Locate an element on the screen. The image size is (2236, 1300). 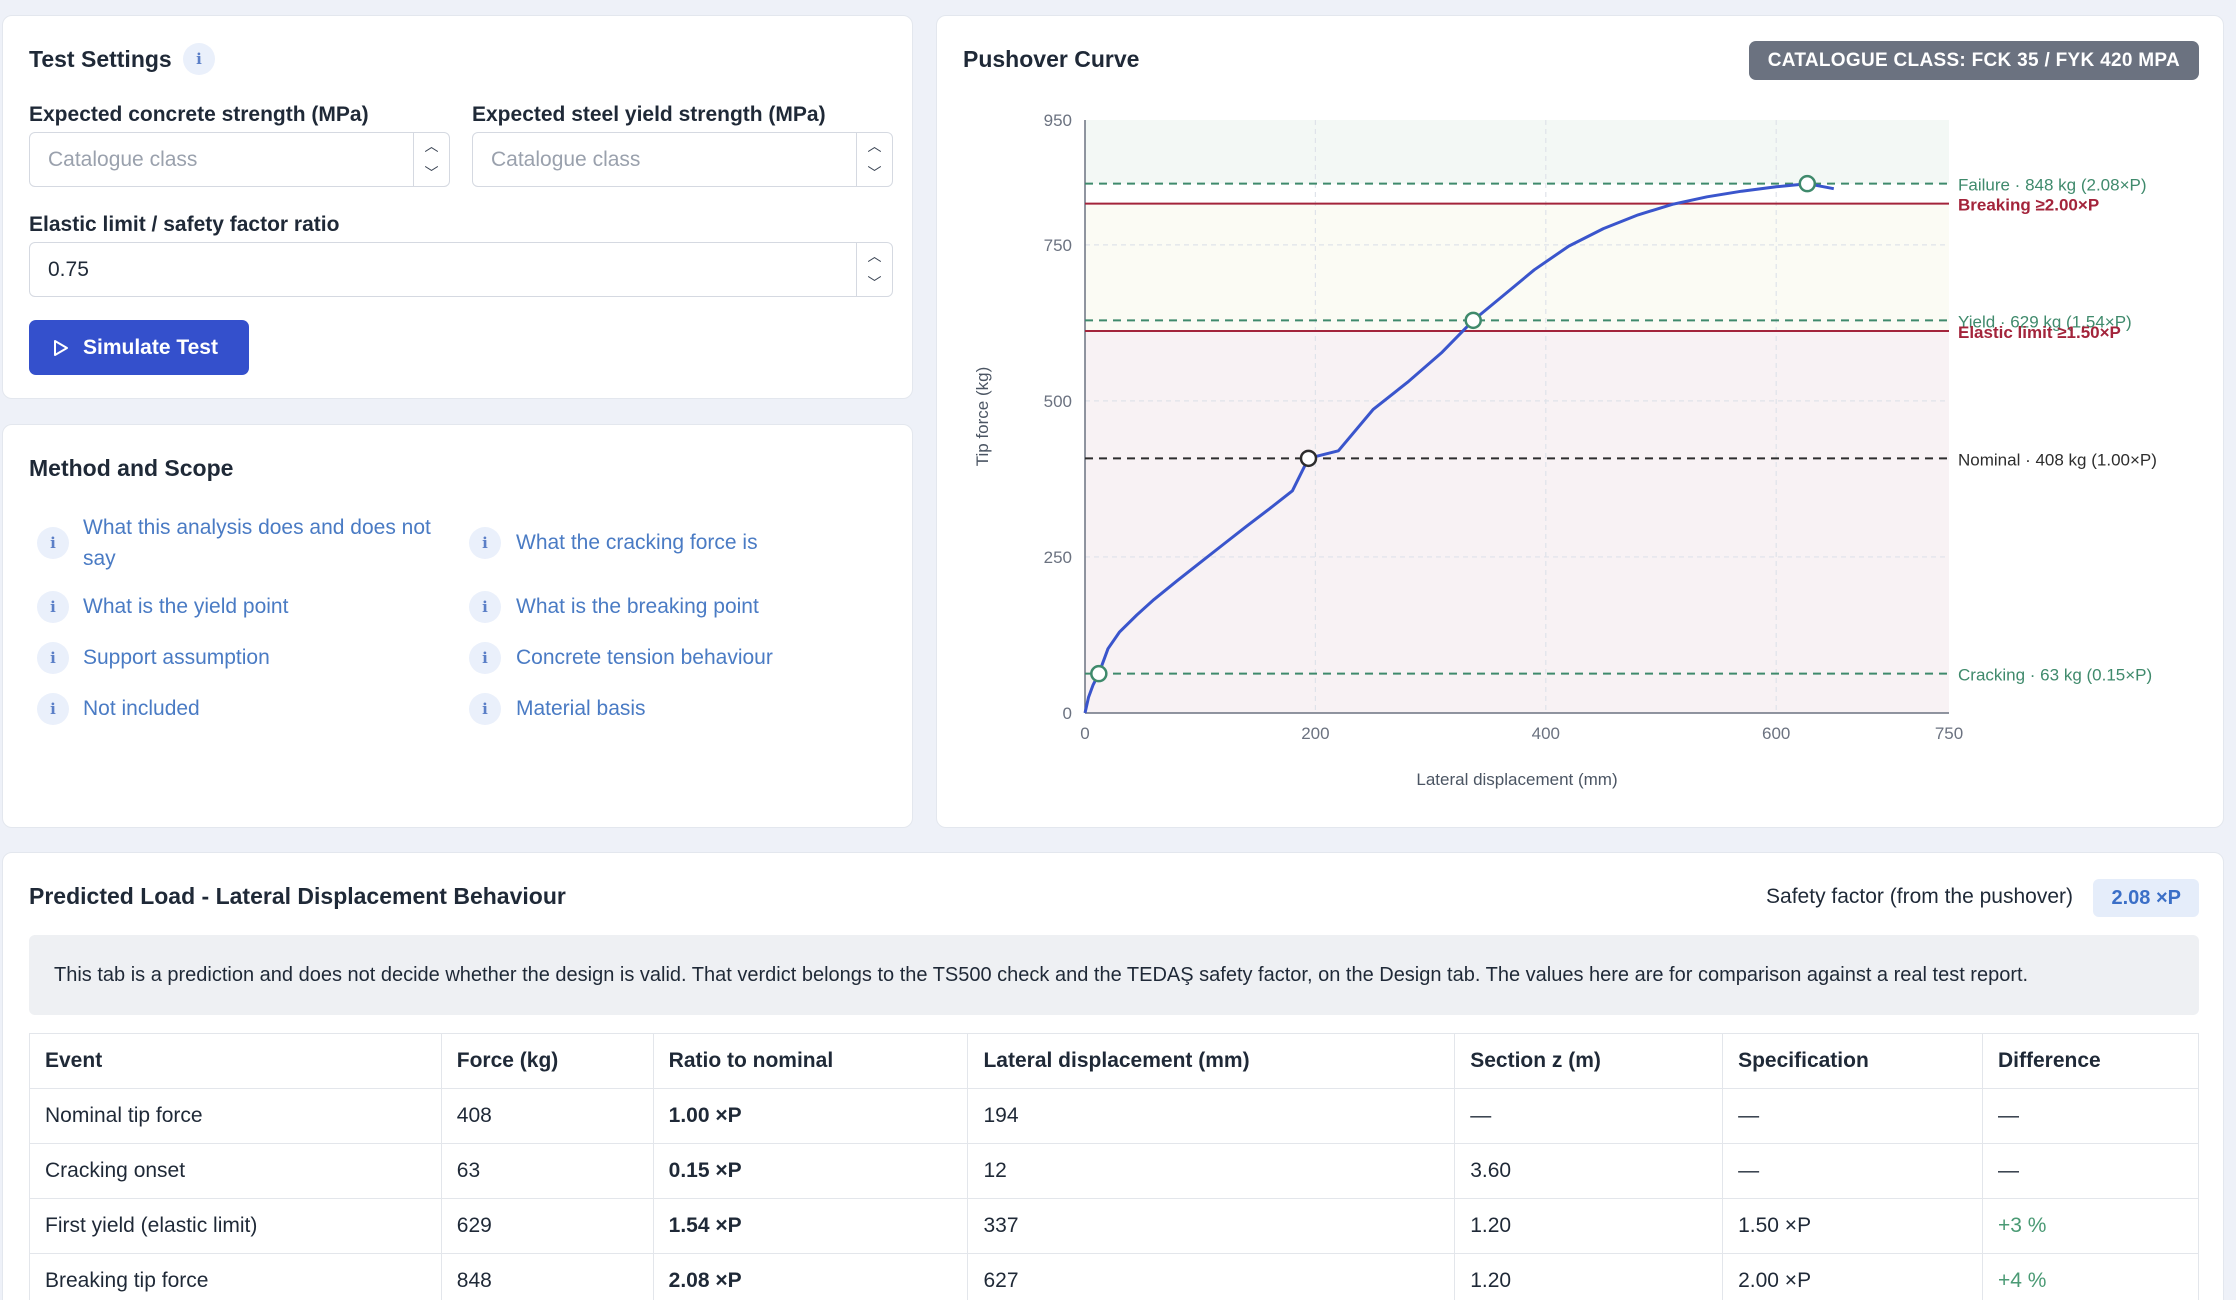
displacement-cell: 194 is located at coordinates (1211, 1116).